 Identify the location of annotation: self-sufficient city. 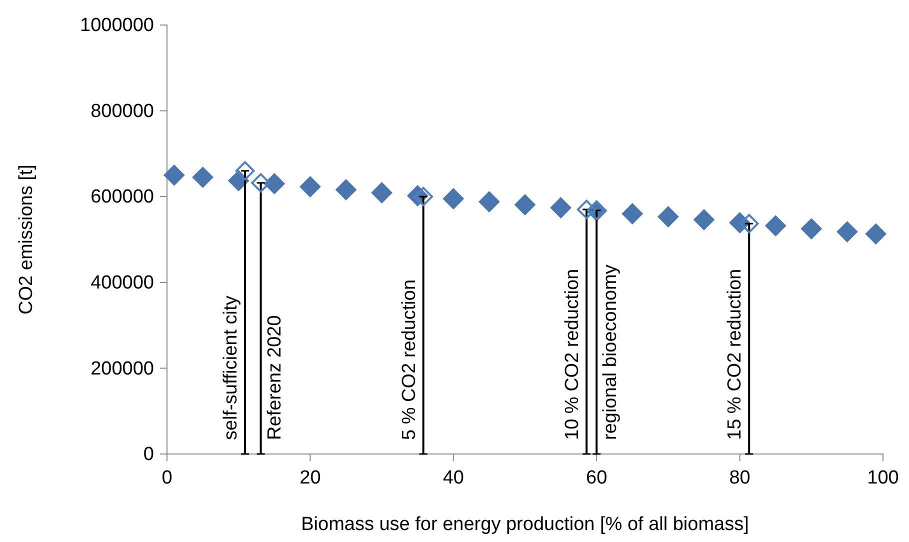
(231, 367).